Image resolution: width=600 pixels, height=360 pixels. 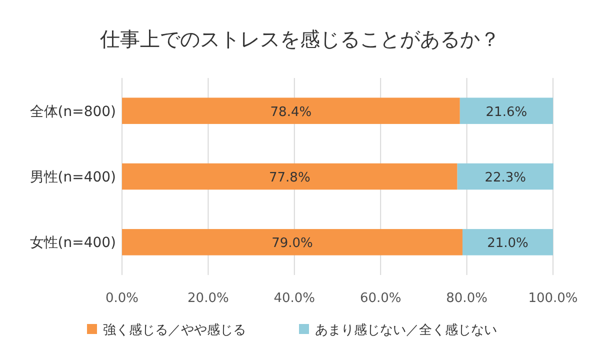 What do you see at coordinates (299, 39) in the screenshot?
I see `chart-title: 仕事上でのストレスを感じることがあるか？` at bounding box center [299, 39].